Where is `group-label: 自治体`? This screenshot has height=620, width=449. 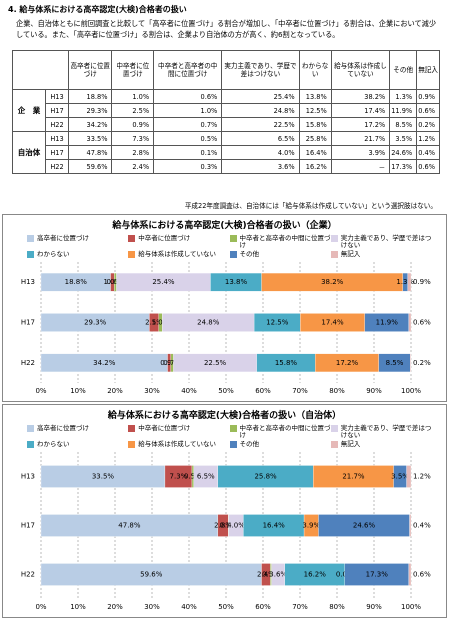 group-label: 自治体 is located at coordinates (29, 152).